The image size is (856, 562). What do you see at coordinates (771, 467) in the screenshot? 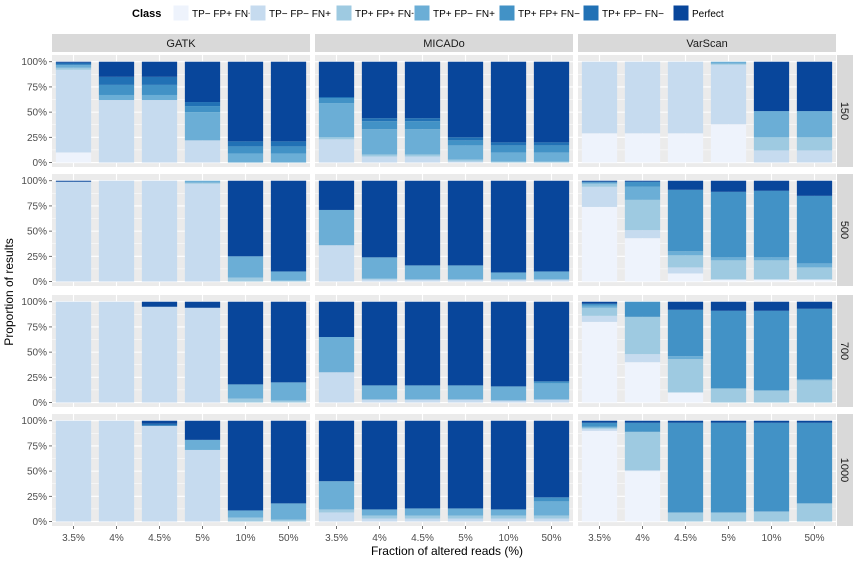
I see `bar-segment-VarScan-1000-10%-4` at bounding box center [771, 467].